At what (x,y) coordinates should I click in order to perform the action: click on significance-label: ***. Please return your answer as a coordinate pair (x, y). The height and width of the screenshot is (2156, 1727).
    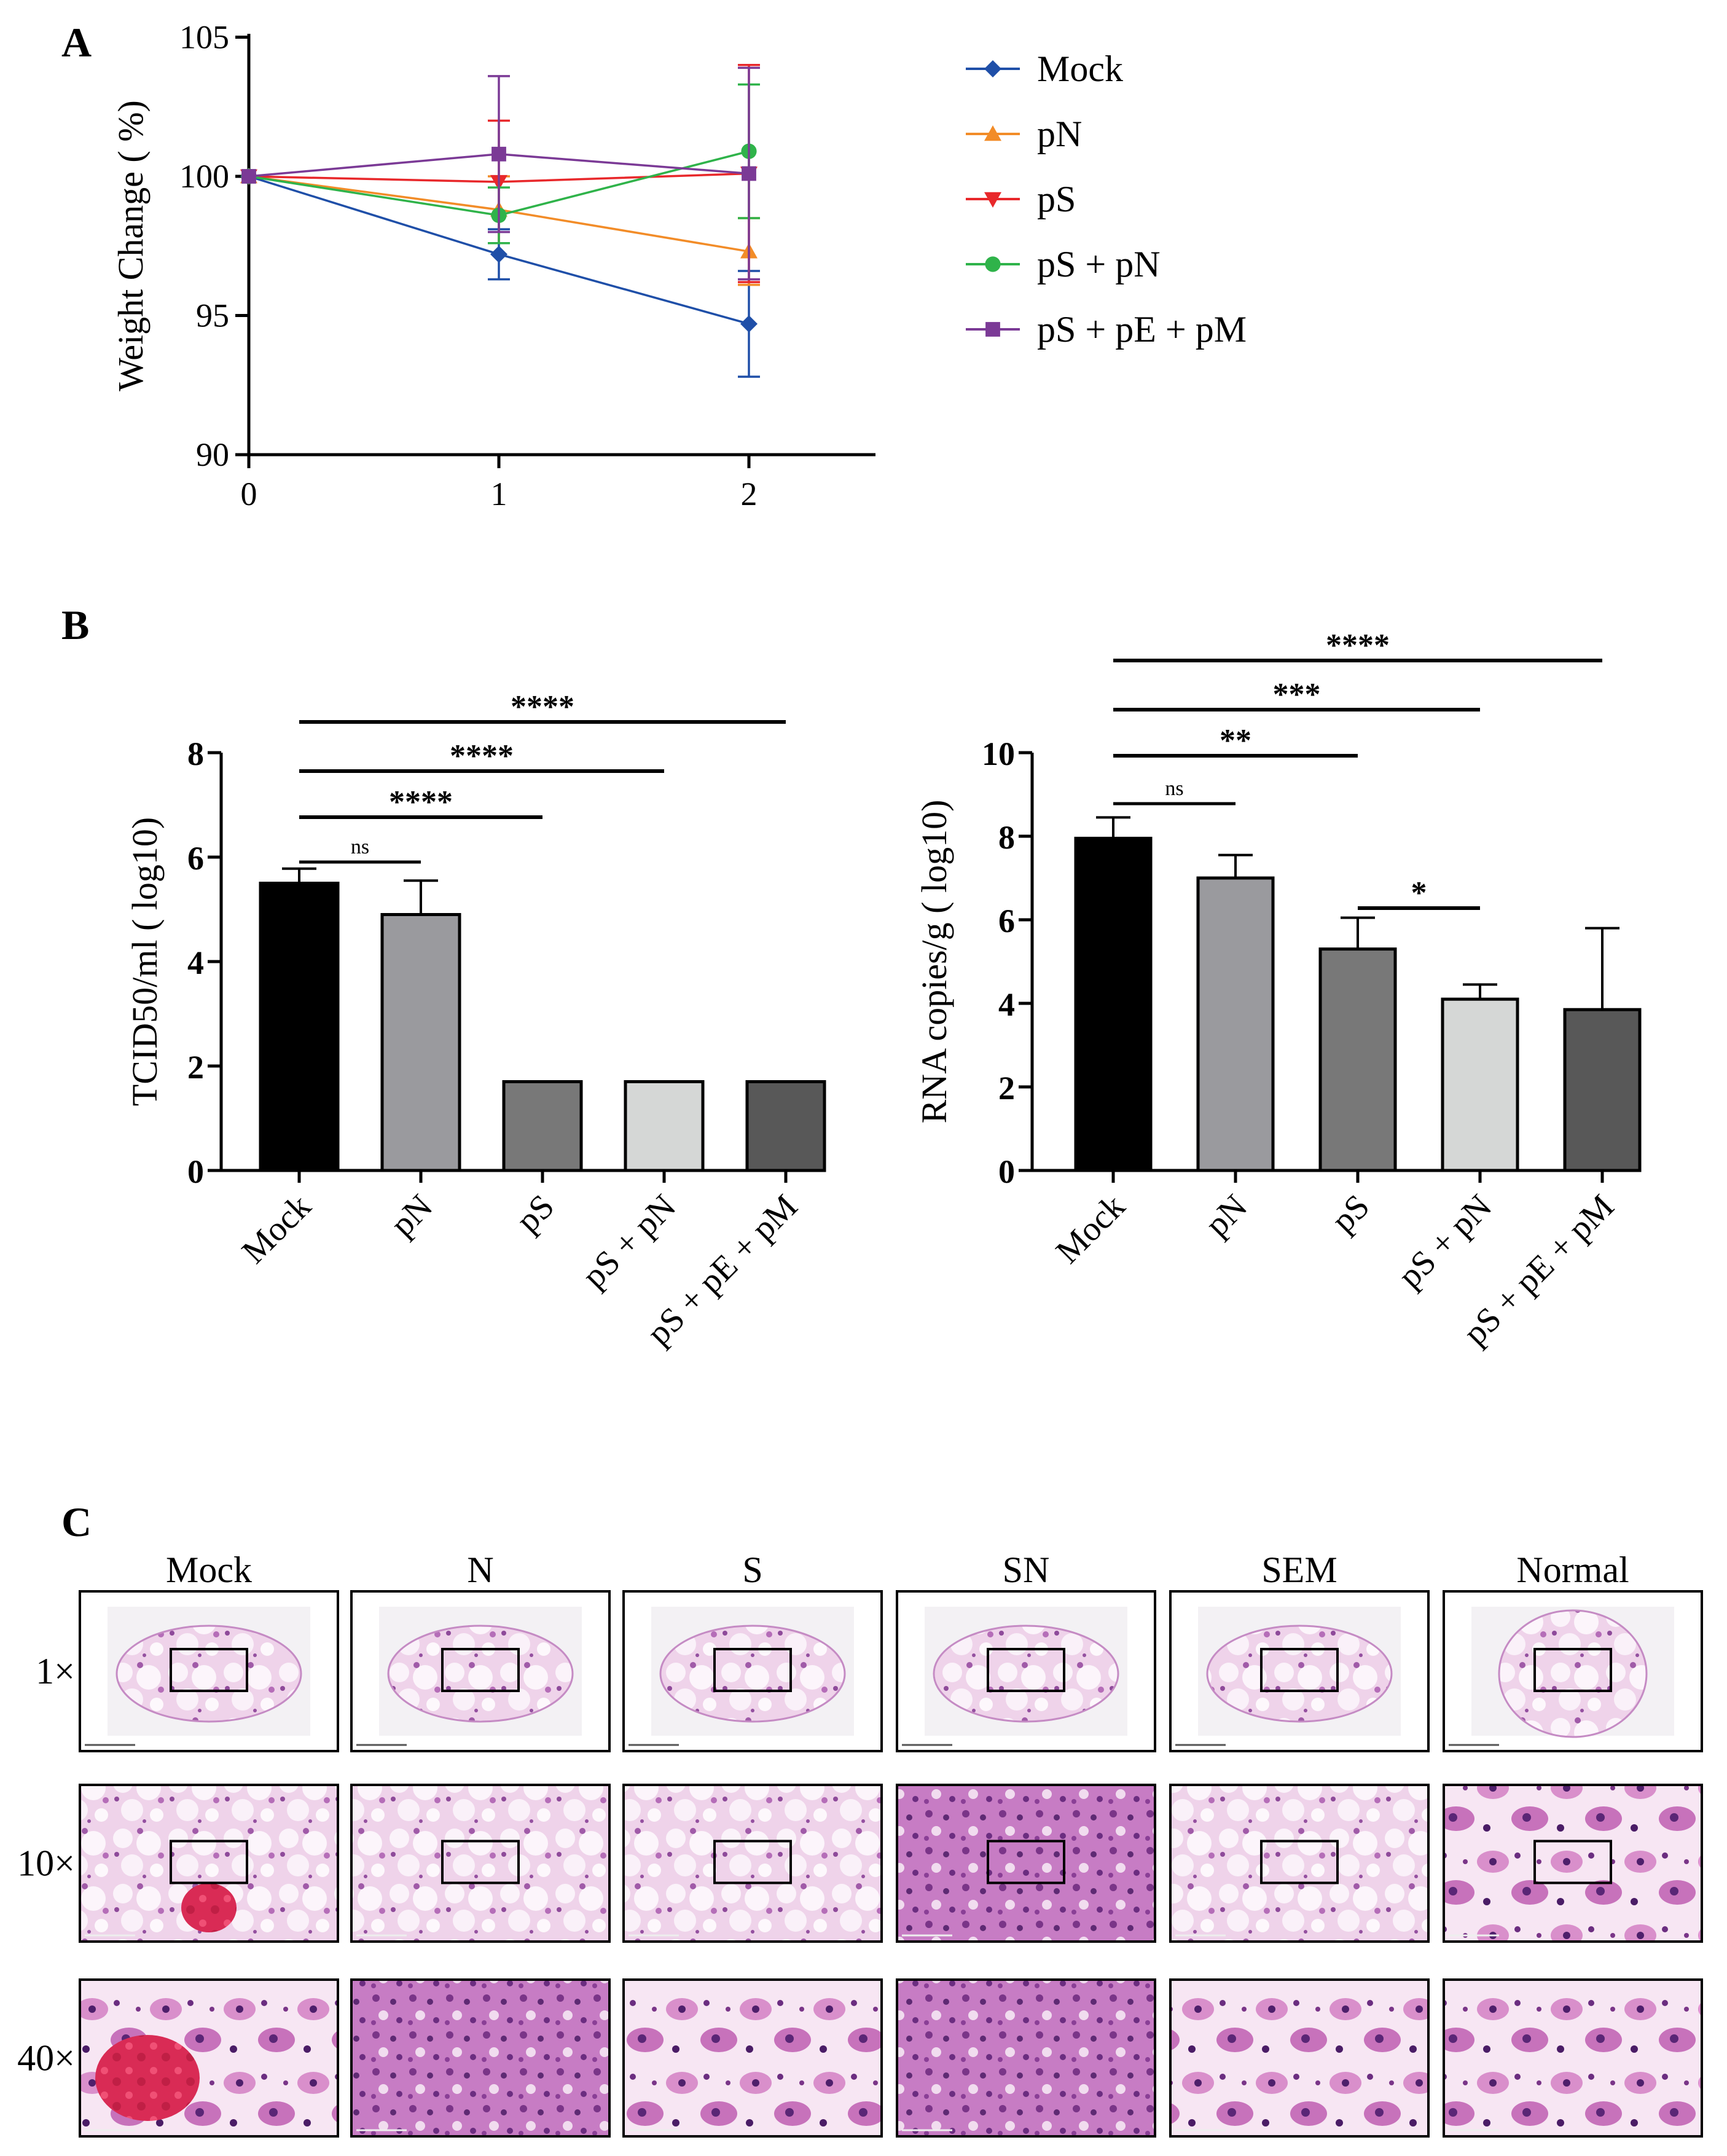
    Looking at the image, I should click on (1297, 694).